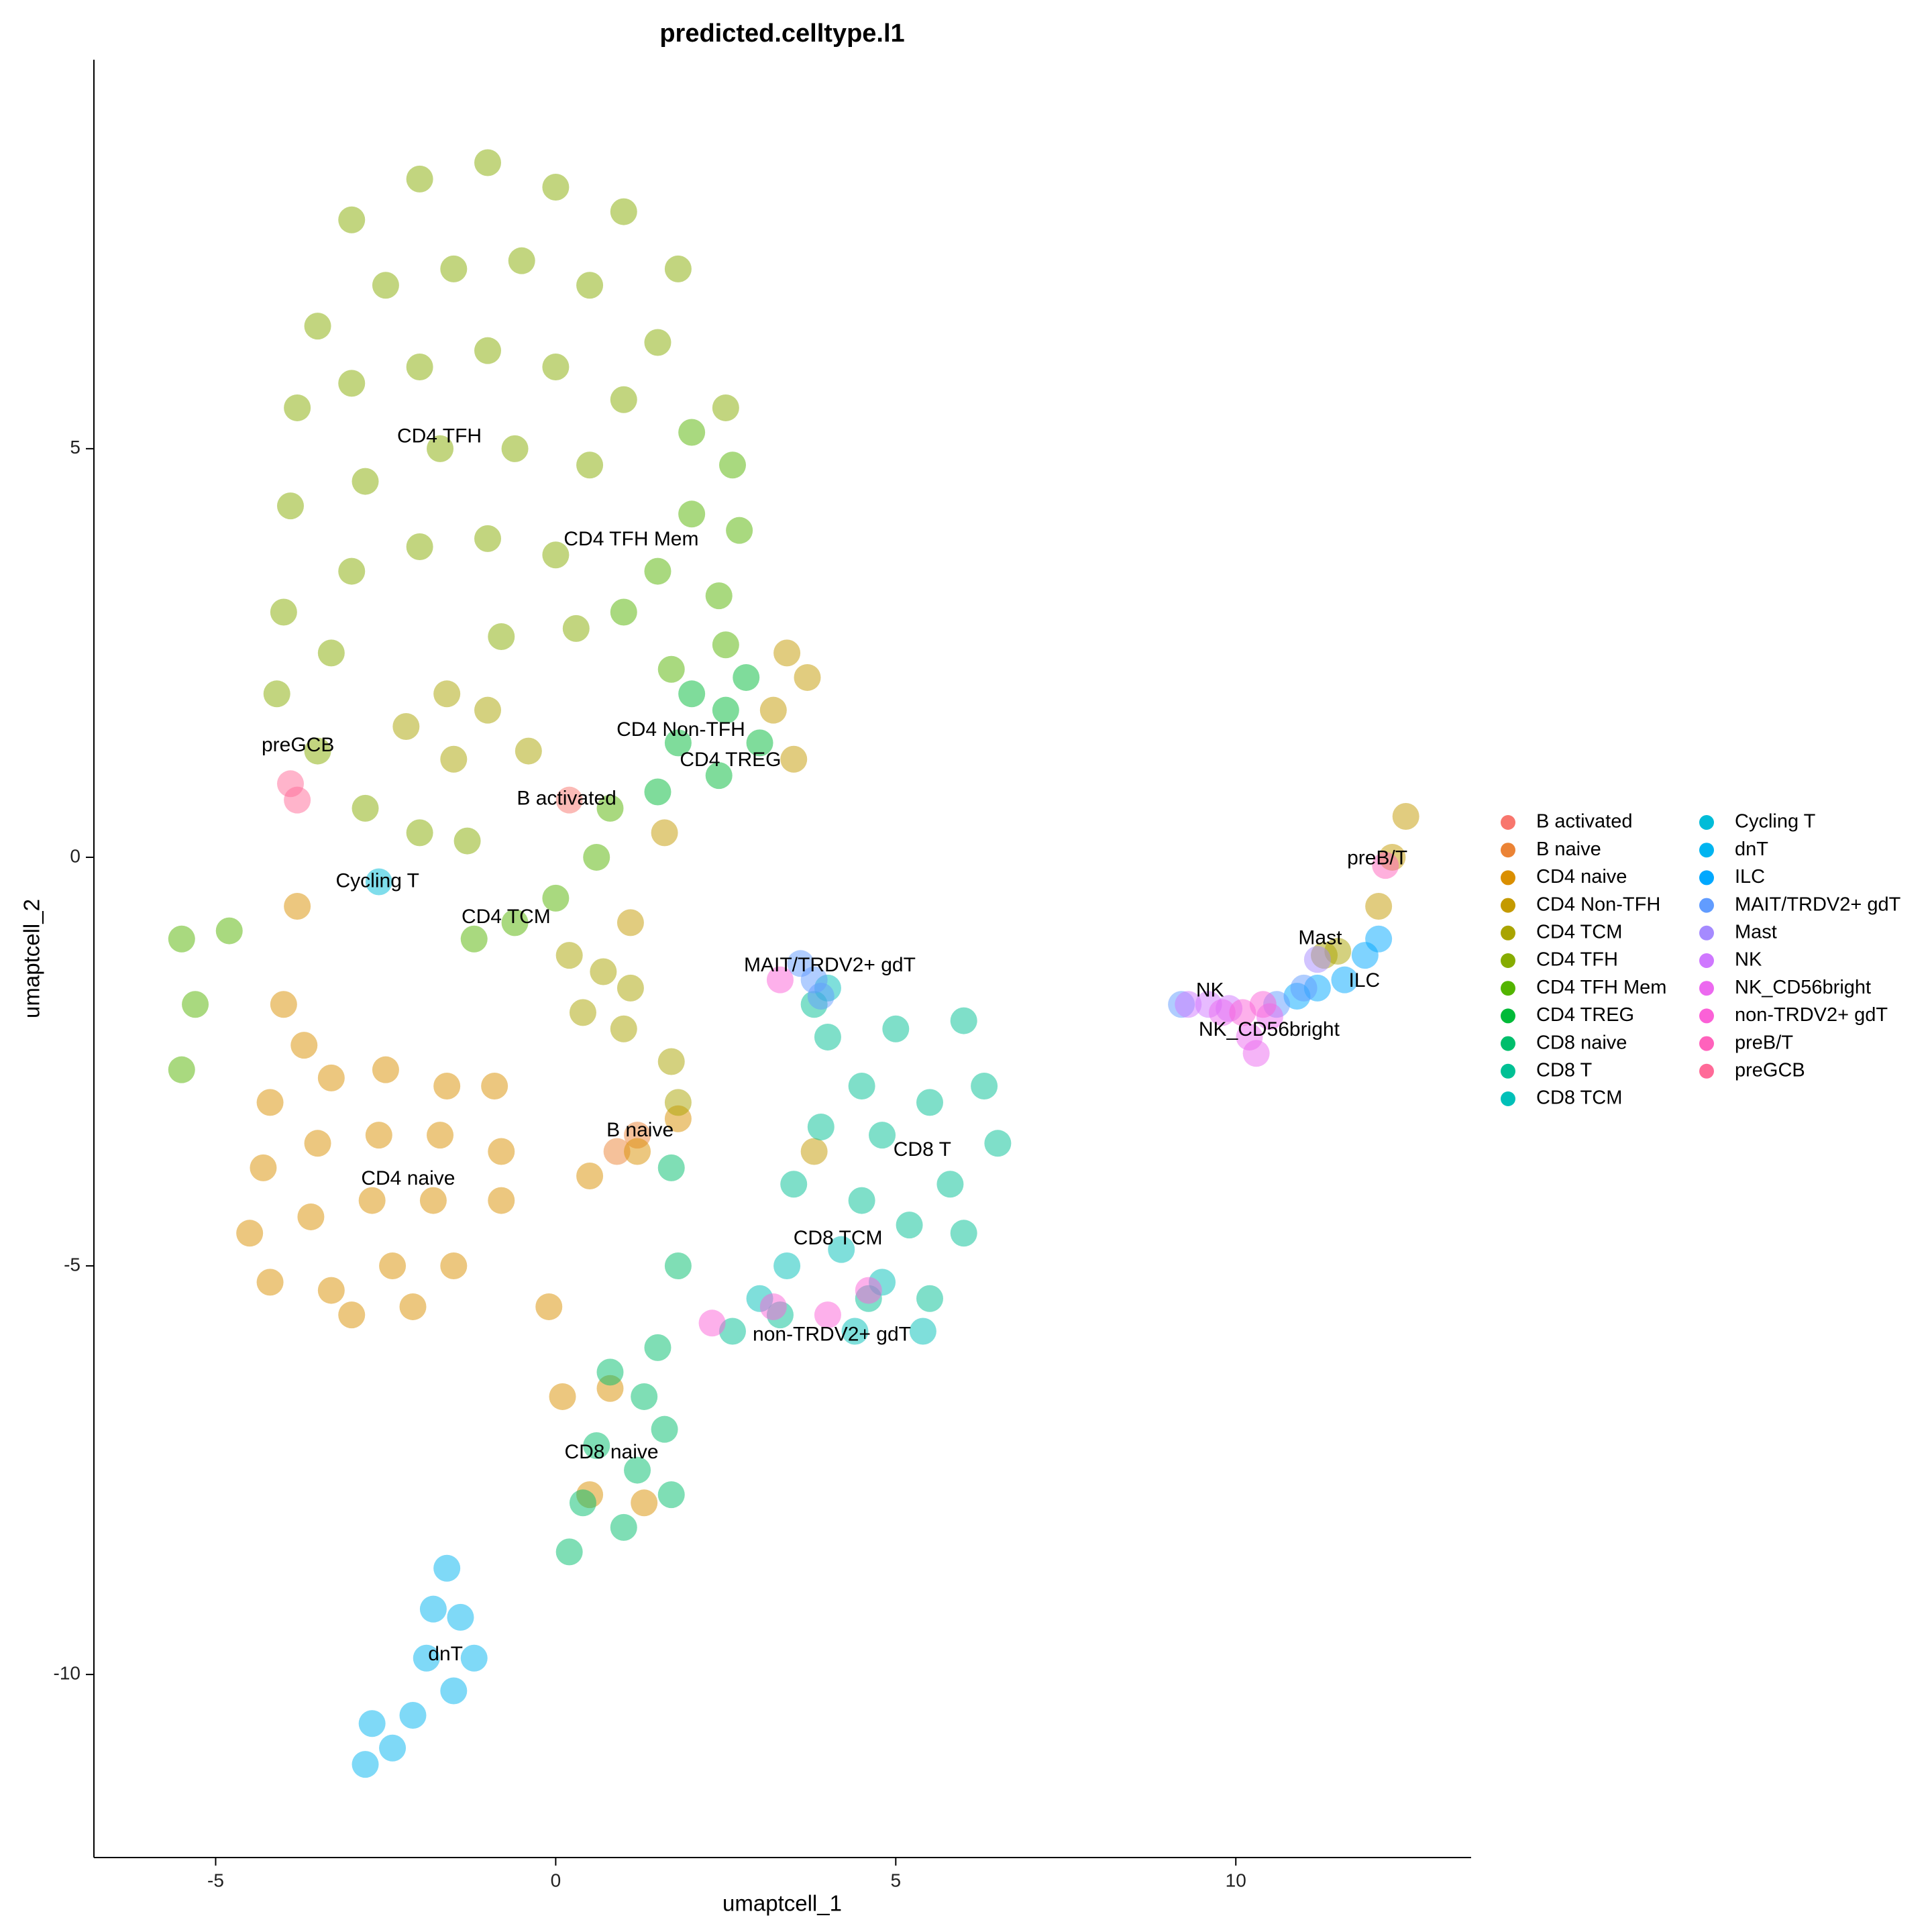 The width and height of the screenshot is (1932, 1932). What do you see at coordinates (1577, 960) in the screenshot?
I see `legend-label: CD4 TFH` at bounding box center [1577, 960].